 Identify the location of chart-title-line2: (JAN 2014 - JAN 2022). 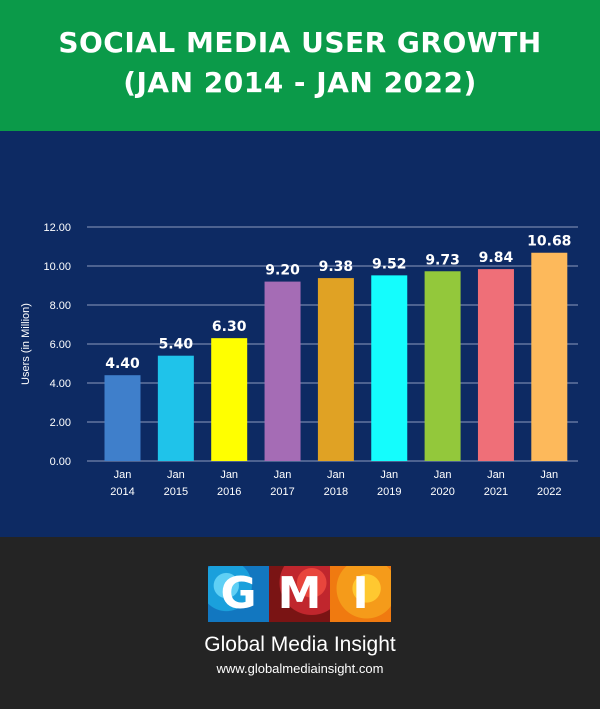
(300, 82).